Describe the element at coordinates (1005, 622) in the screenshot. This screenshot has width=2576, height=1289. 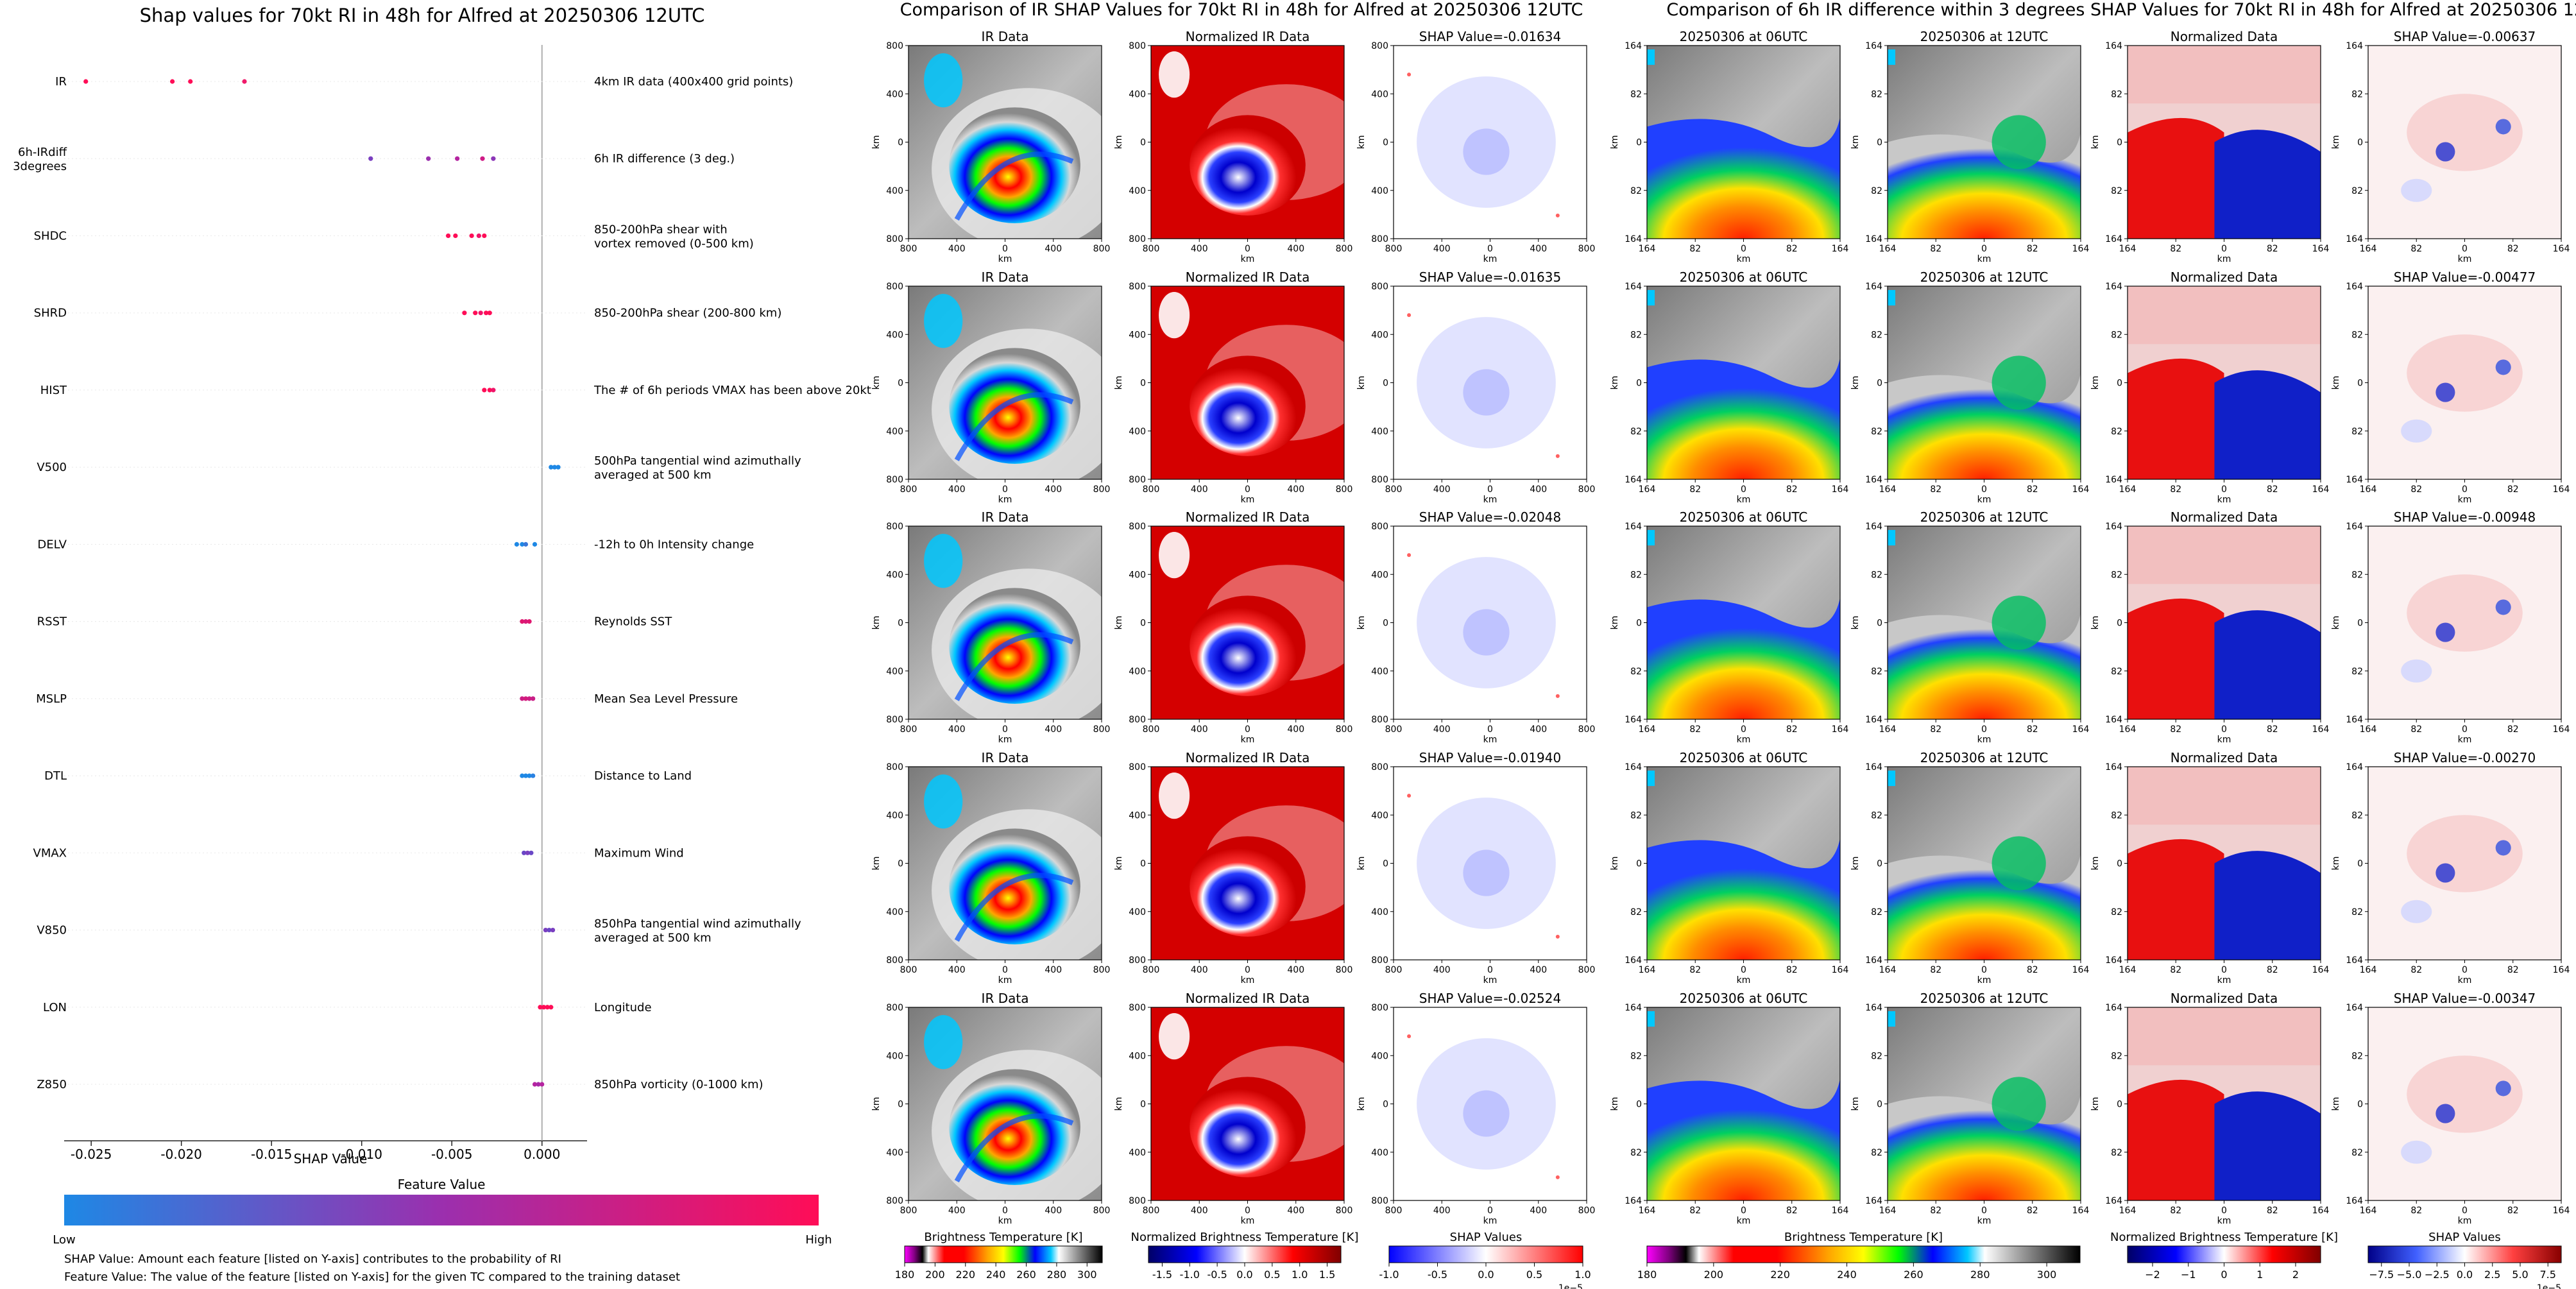
I see `panel-image-ir` at that location.